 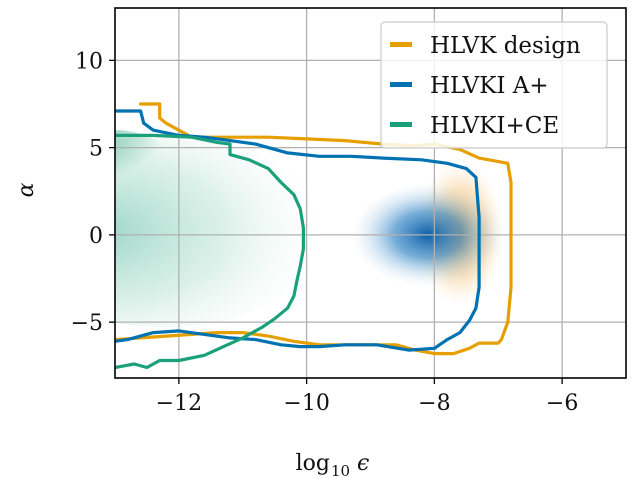 I want to click on contour-hlvki-ce, so click(x=210, y=251).